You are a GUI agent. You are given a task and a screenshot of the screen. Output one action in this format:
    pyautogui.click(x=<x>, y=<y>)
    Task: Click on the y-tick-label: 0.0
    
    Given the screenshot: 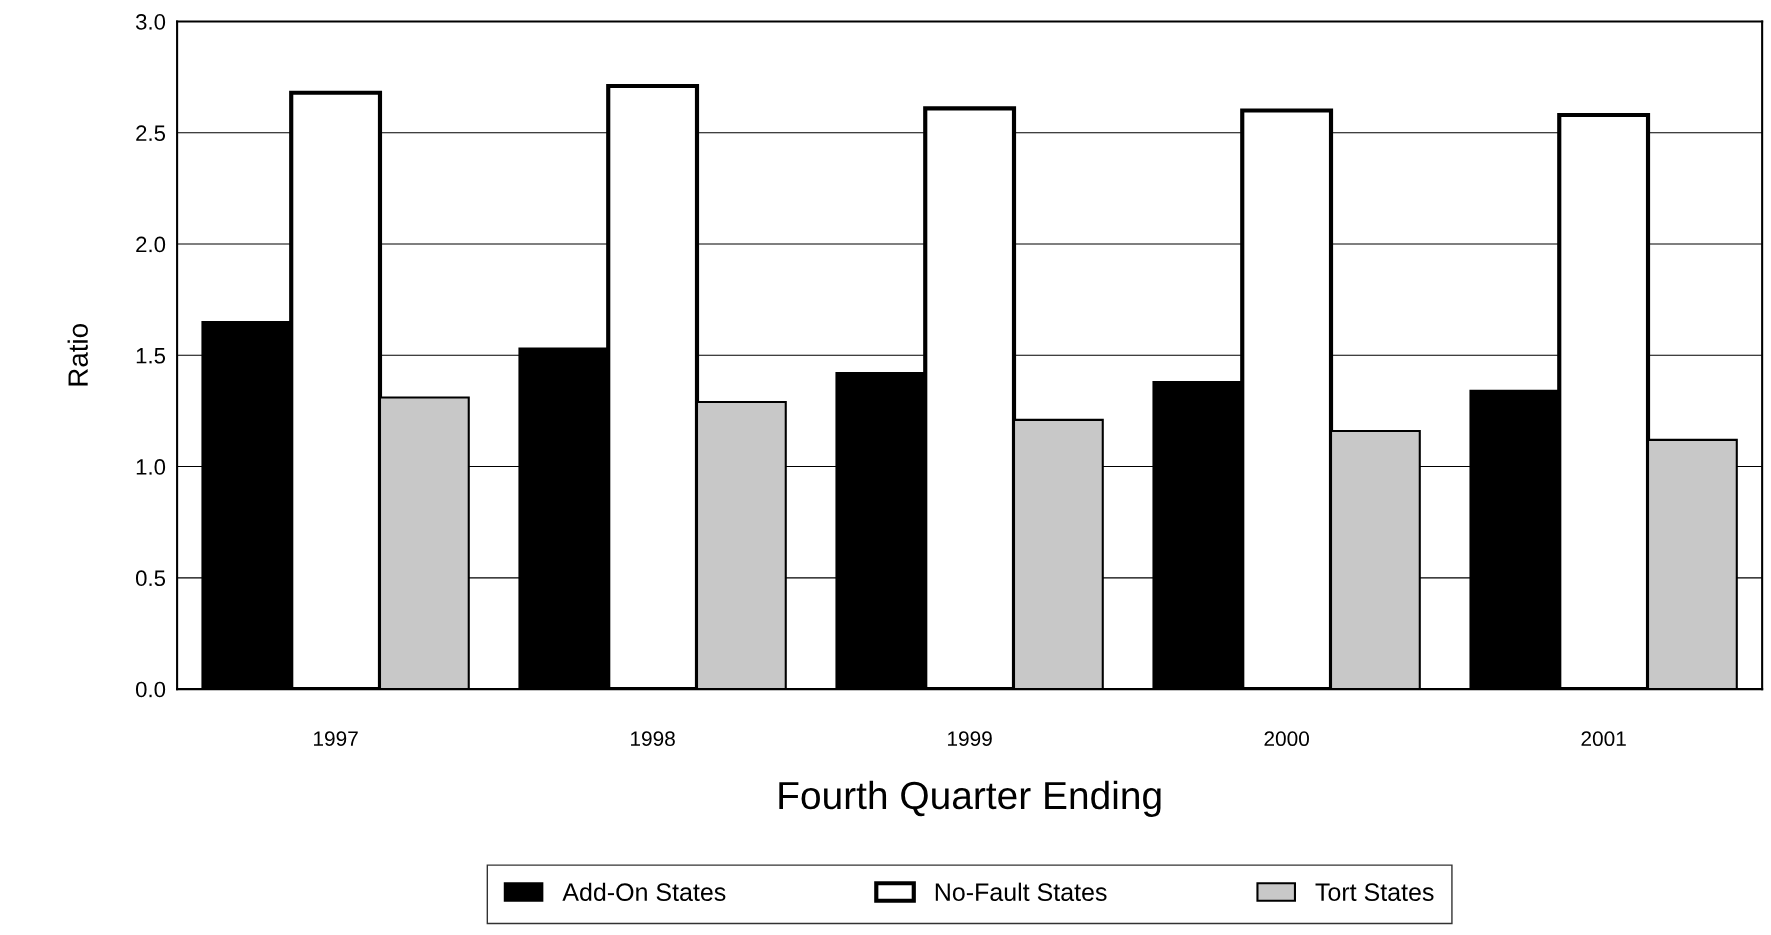 What is the action you would take?
    pyautogui.click(x=150, y=689)
    